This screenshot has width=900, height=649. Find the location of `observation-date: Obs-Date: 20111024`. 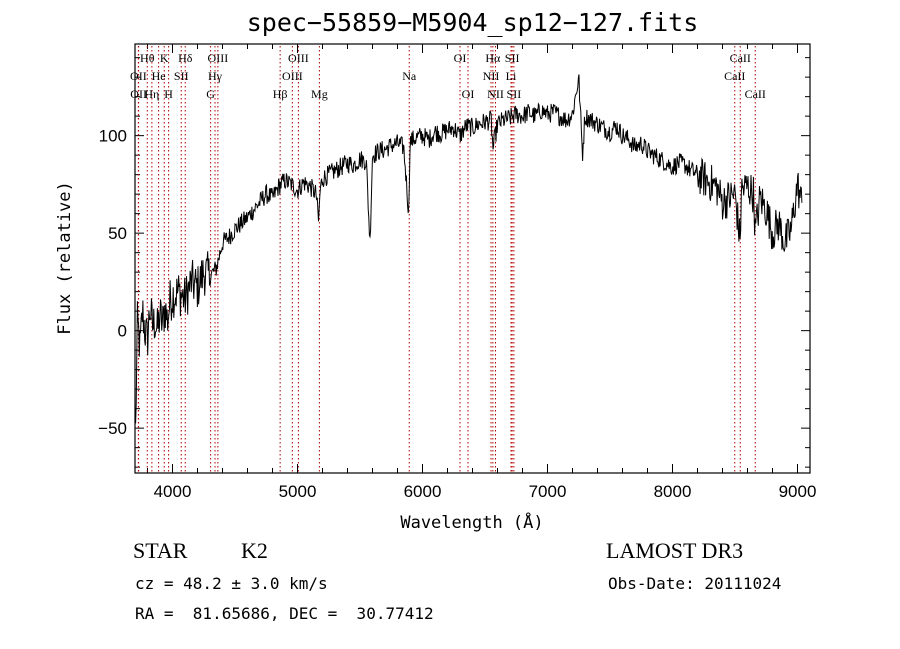

observation-date: Obs-Date: 20111024 is located at coordinates (695, 583).